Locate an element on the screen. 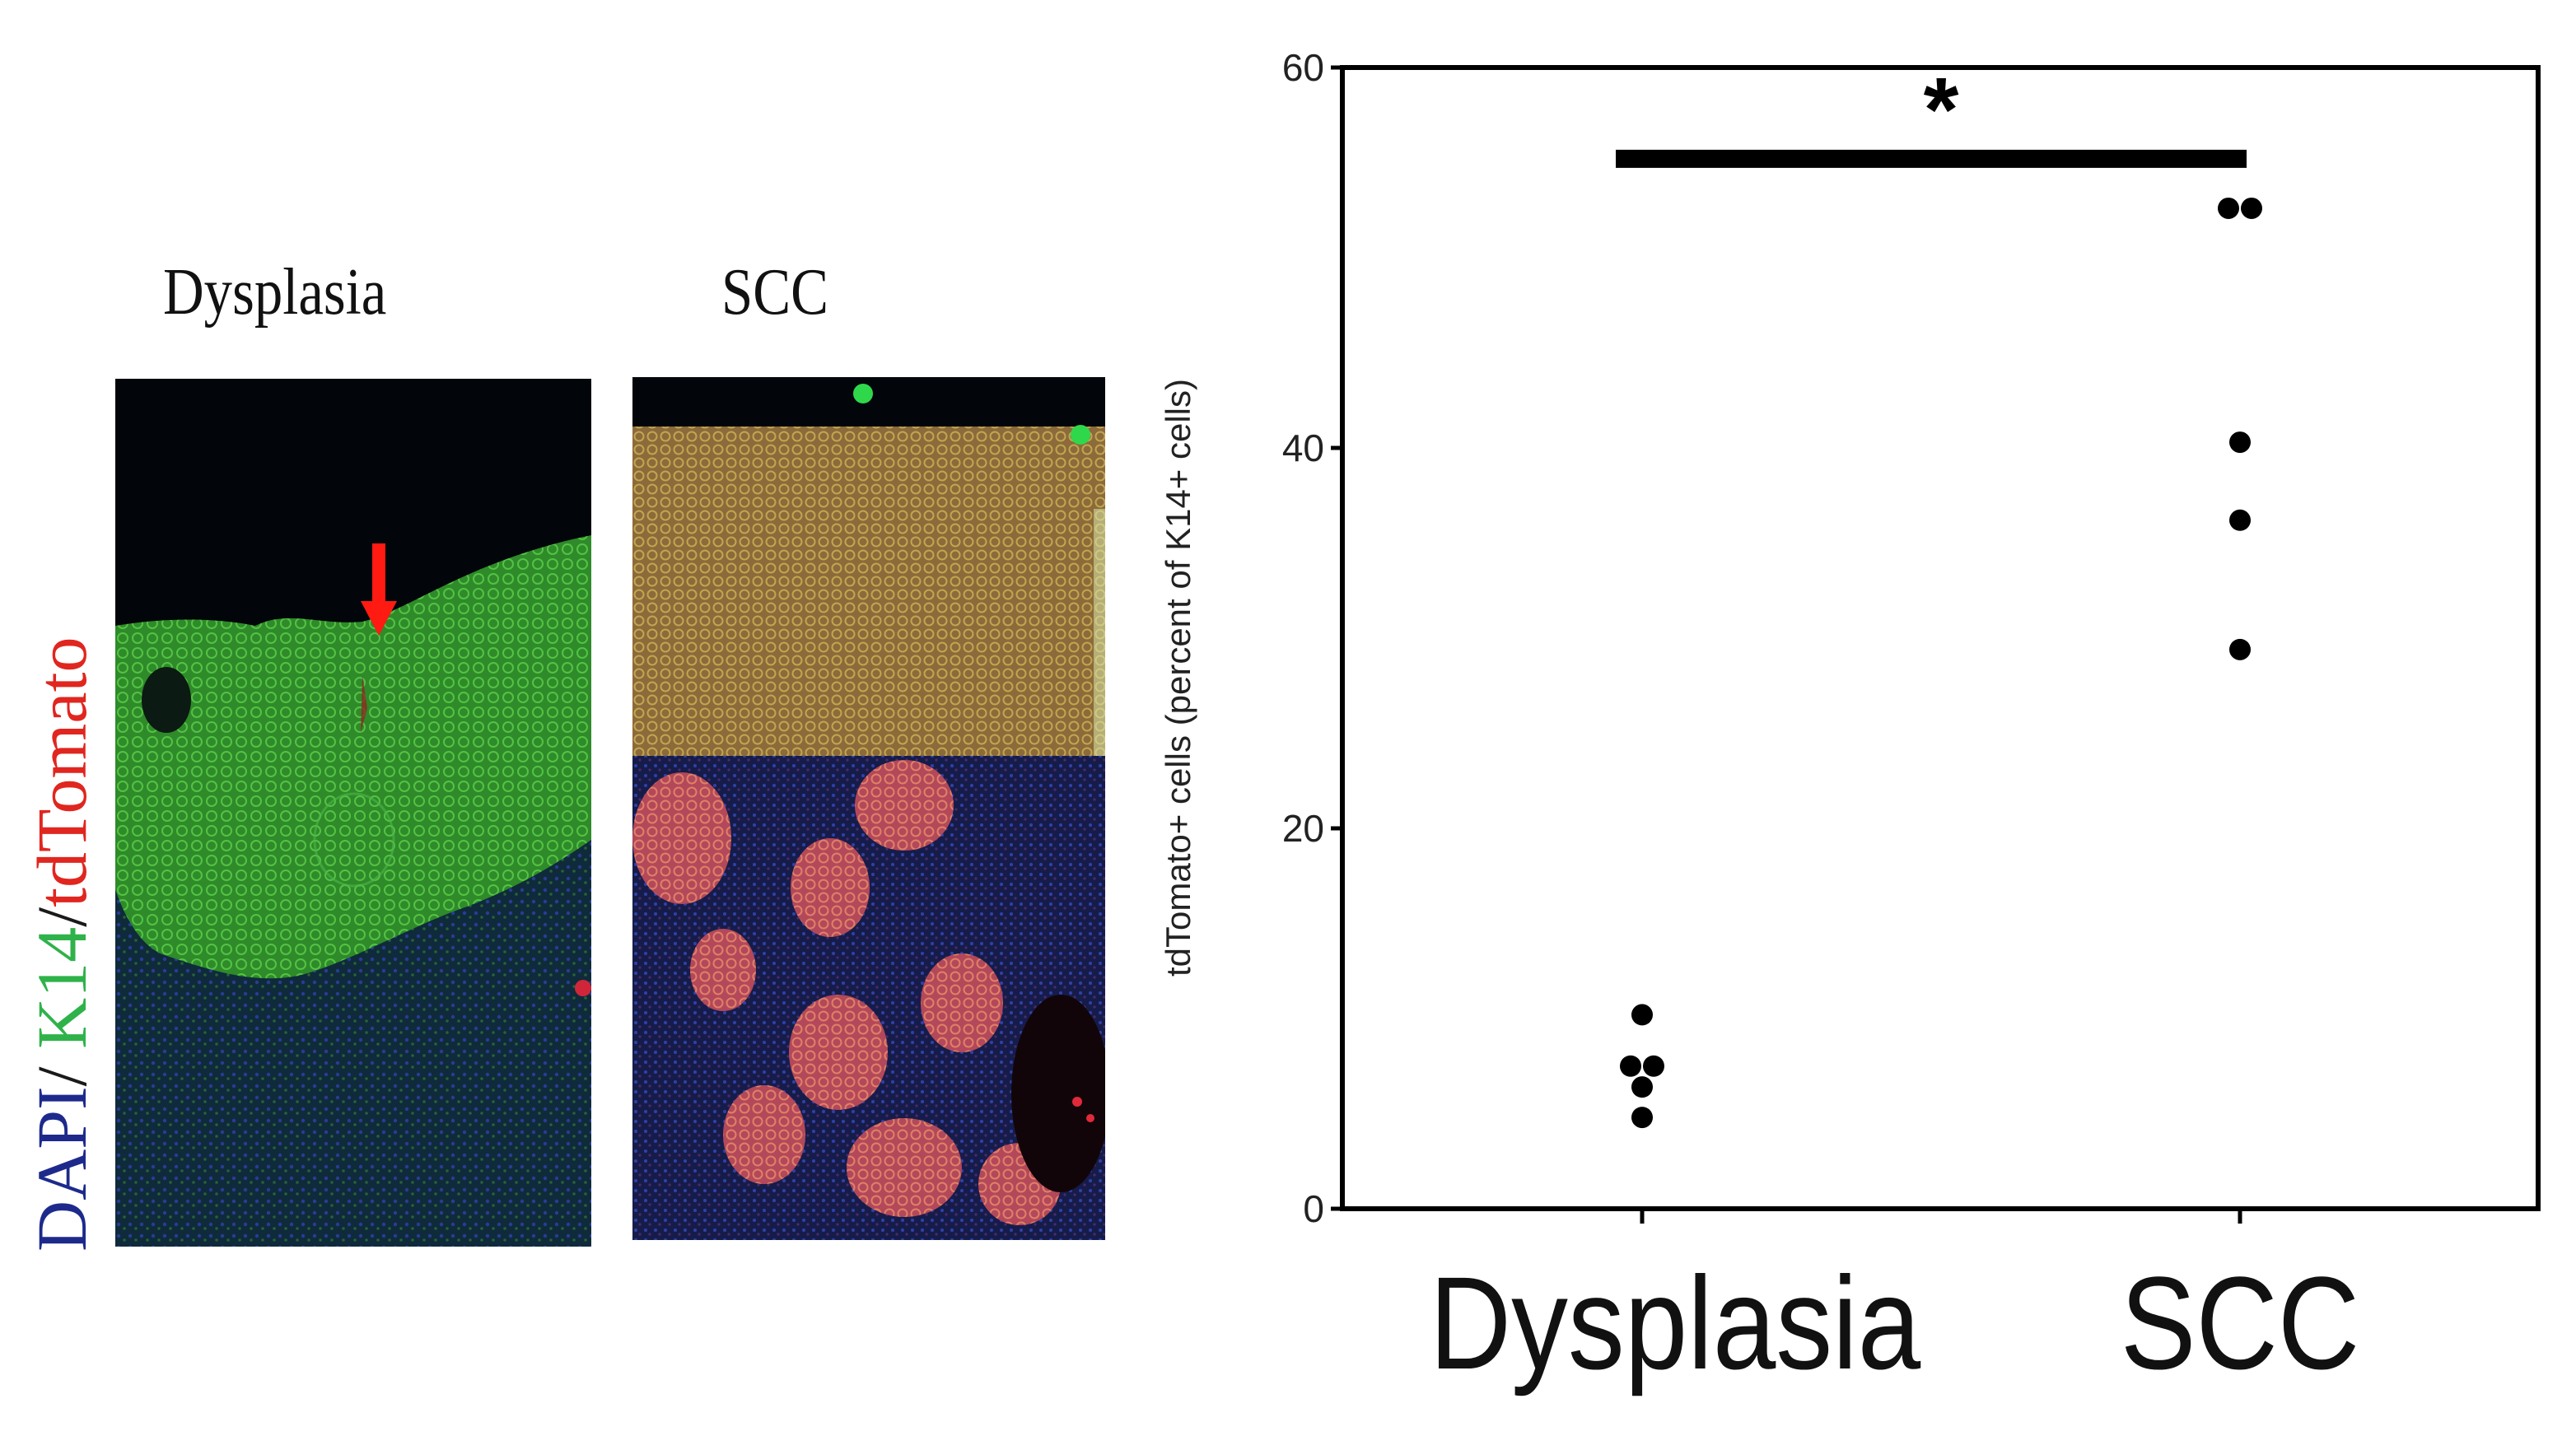  y-axis-label: tdTomato+ cells (percent of K14+ cells) is located at coordinates (1178, 678).